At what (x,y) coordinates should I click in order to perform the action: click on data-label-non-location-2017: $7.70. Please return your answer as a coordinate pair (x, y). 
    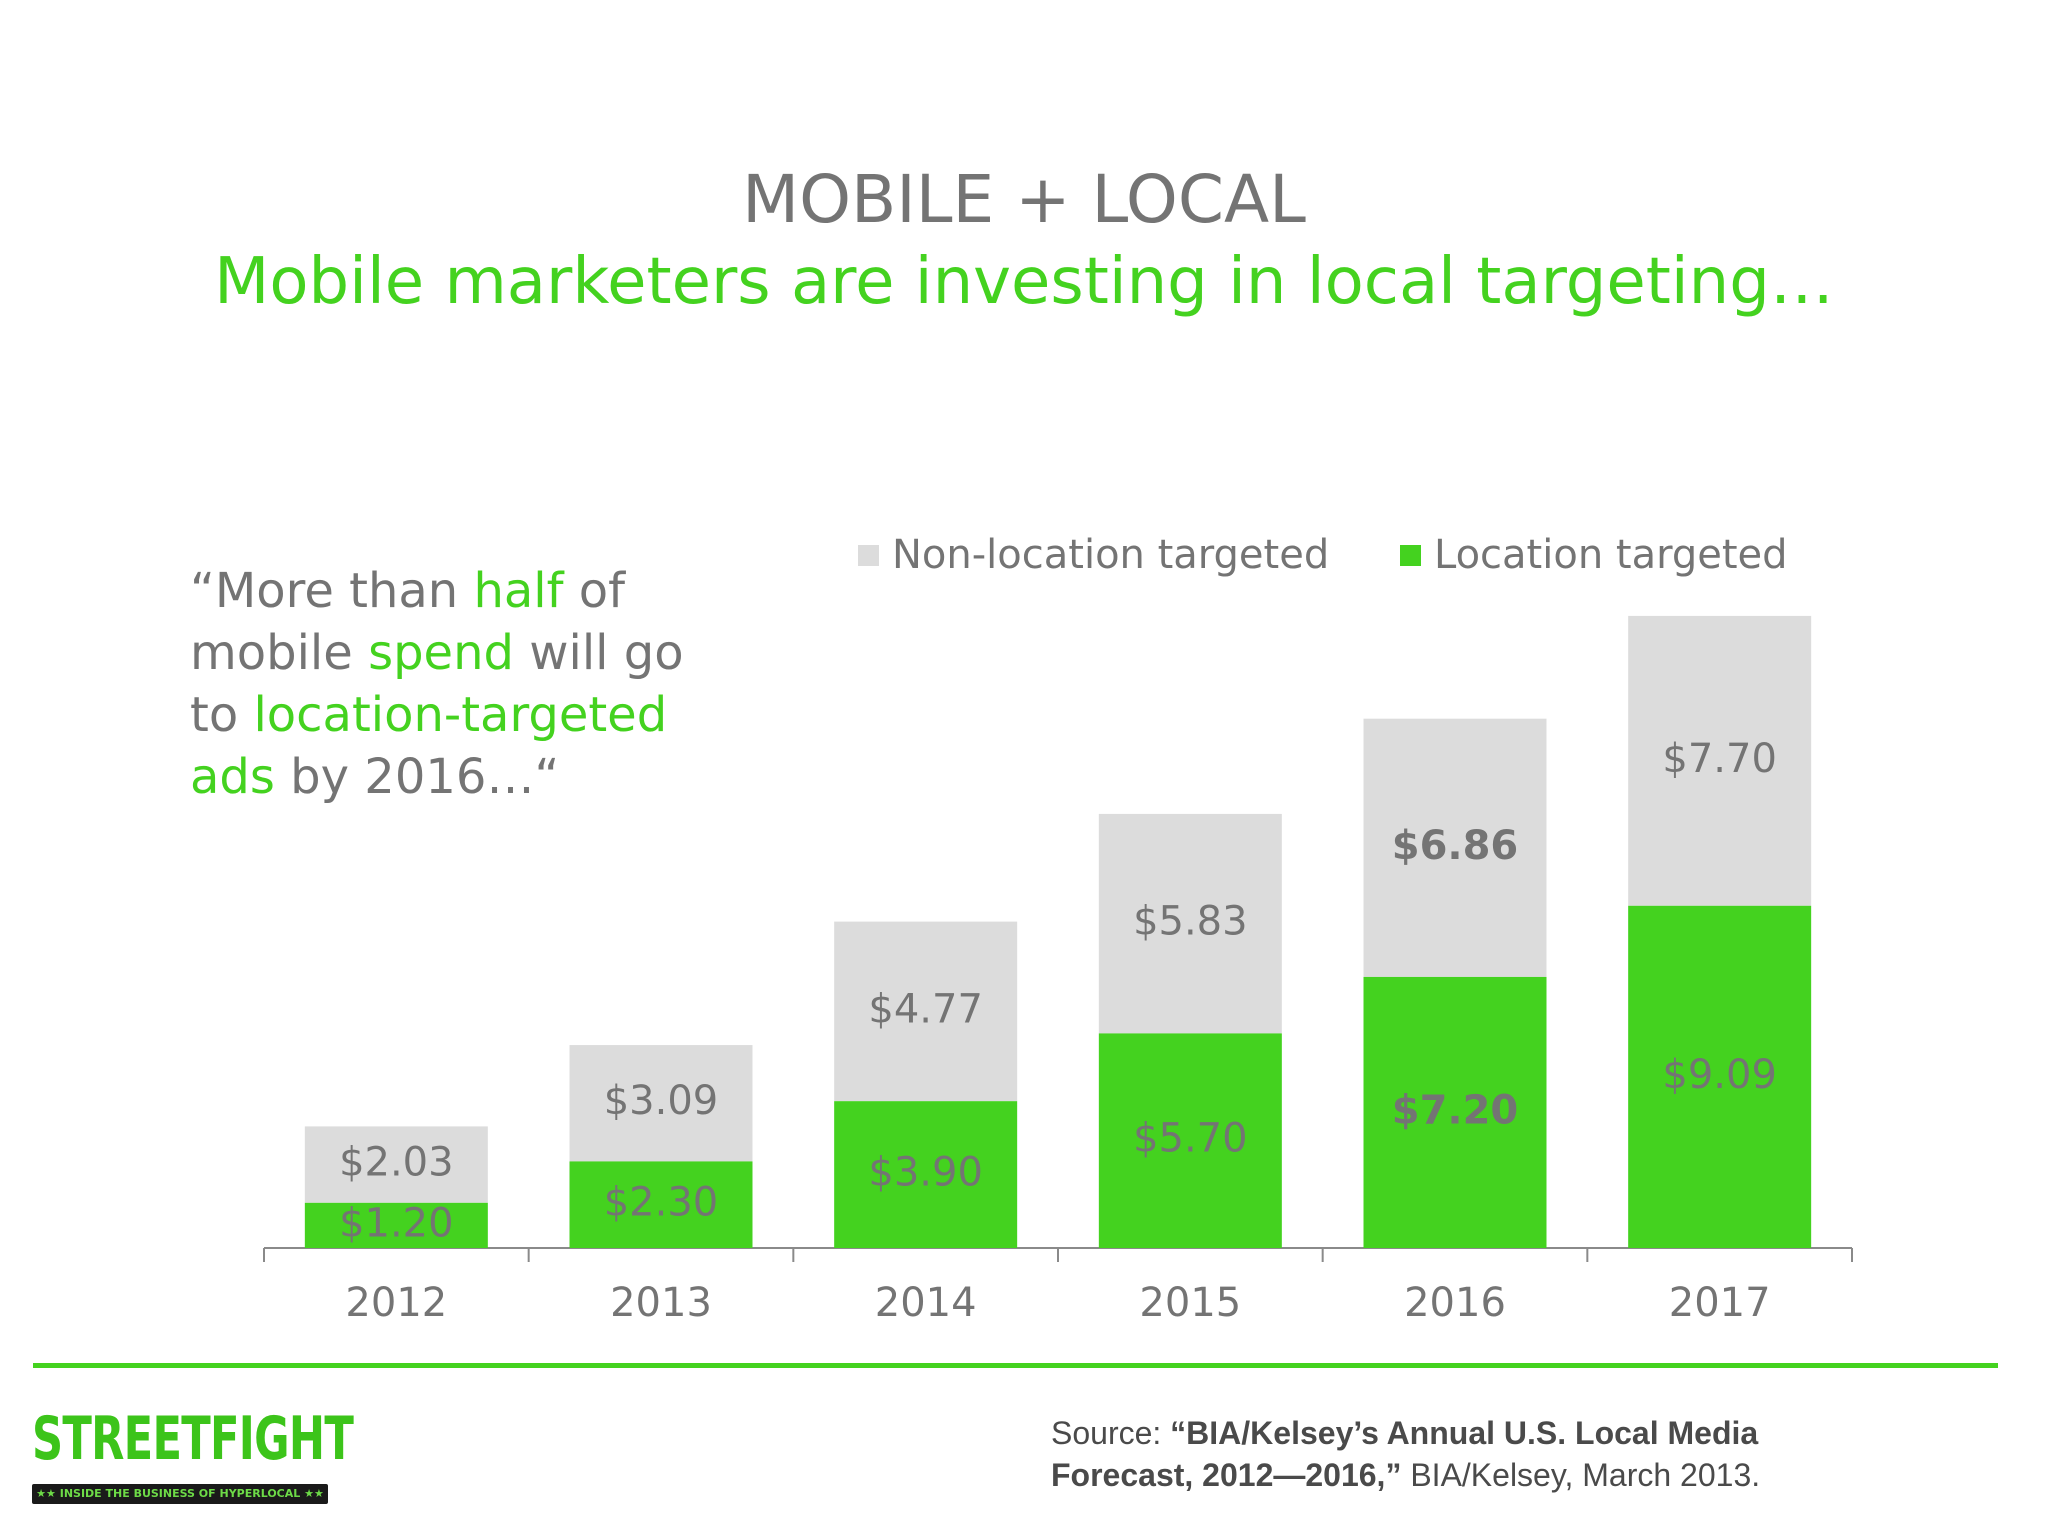
    Looking at the image, I should click on (1719, 759).